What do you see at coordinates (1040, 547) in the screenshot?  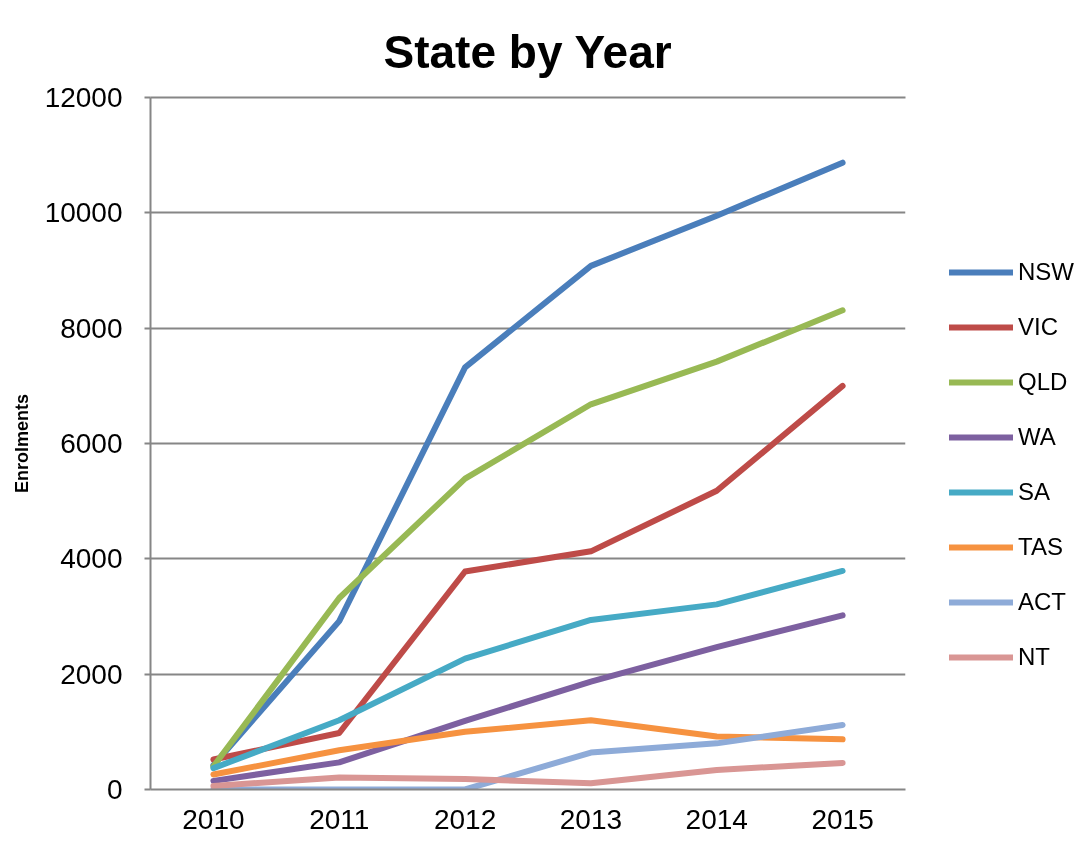 I see `legend-label: TAS` at bounding box center [1040, 547].